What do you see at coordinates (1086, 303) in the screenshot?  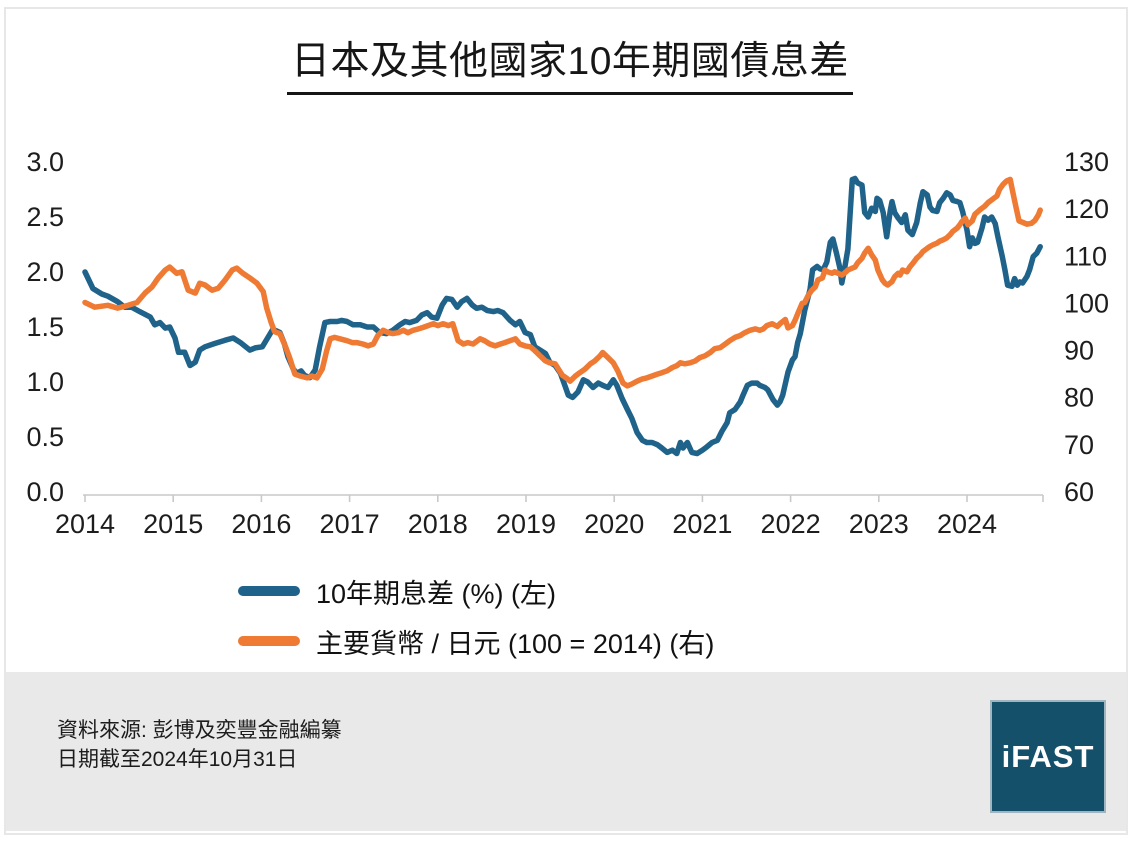 I see `right-tick-label: 100` at bounding box center [1086, 303].